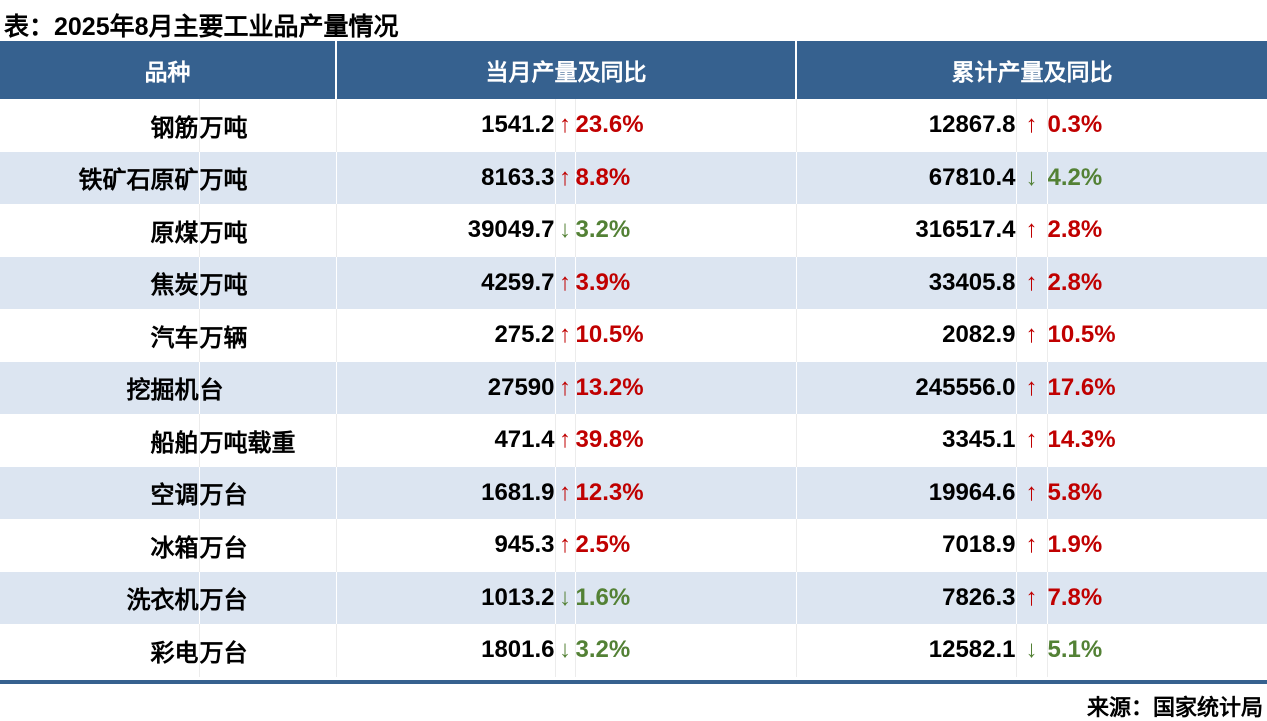 This screenshot has height=721, width=1267. I want to click on col-header-cumulative: 累计产量及同比, so click(1031, 70).